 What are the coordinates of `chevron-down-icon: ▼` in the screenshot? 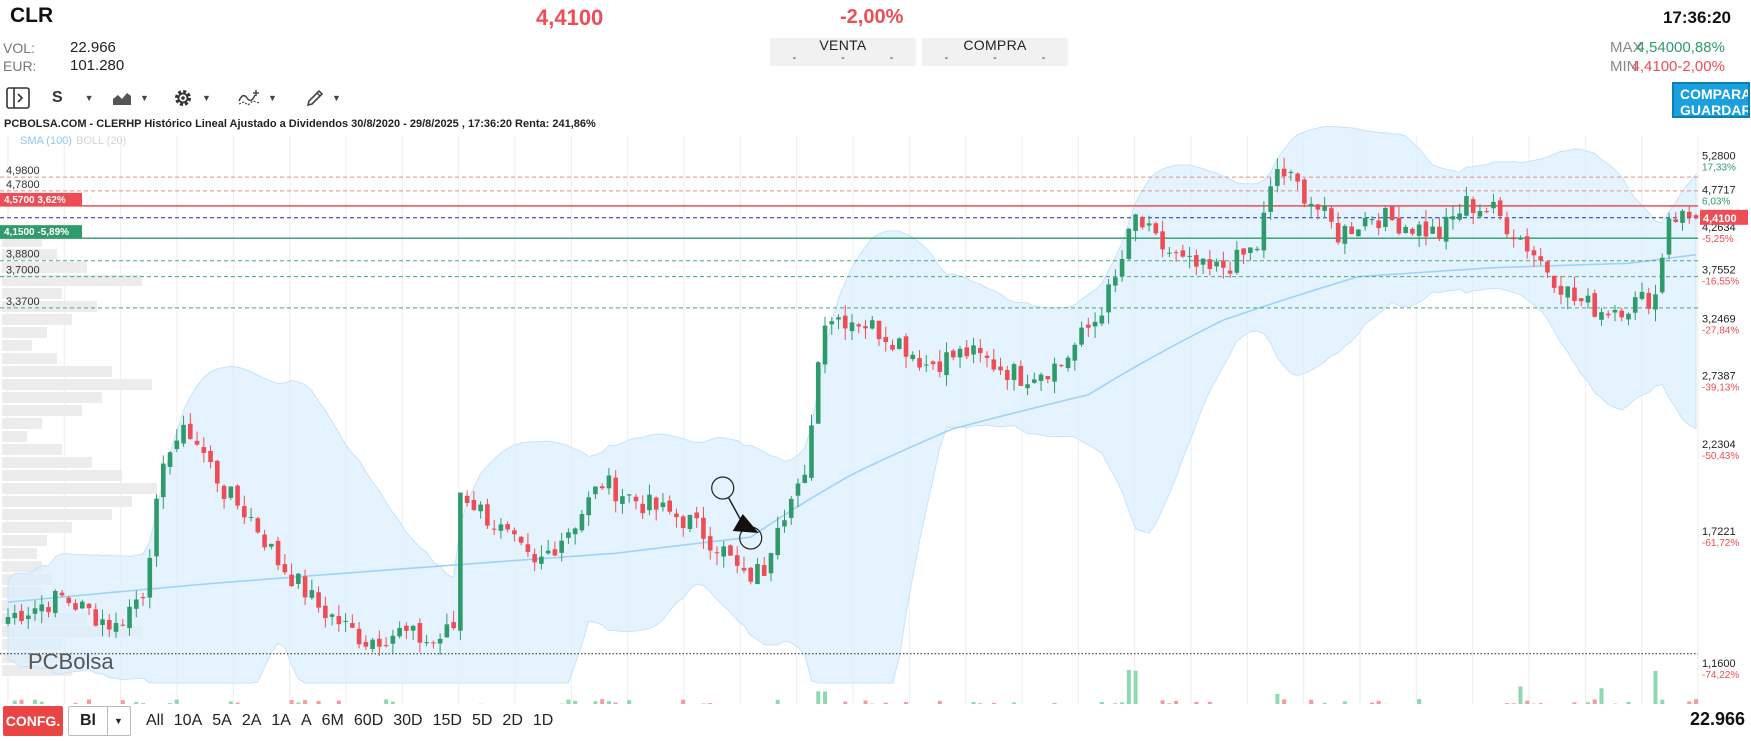 It's located at (272, 98).